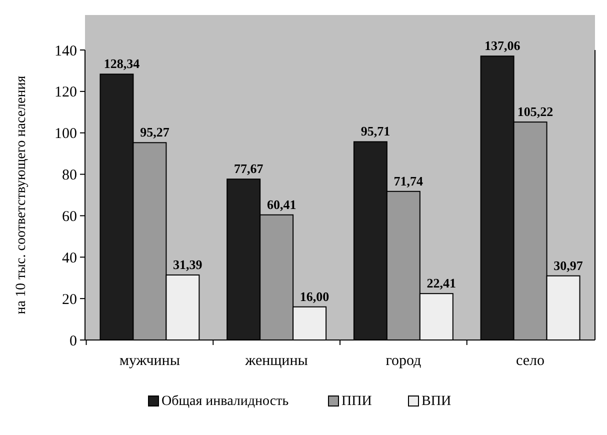 The height and width of the screenshot is (435, 607). Describe the element at coordinates (65, 51) in the screenshot. I see `y-tick-label: 140` at that location.